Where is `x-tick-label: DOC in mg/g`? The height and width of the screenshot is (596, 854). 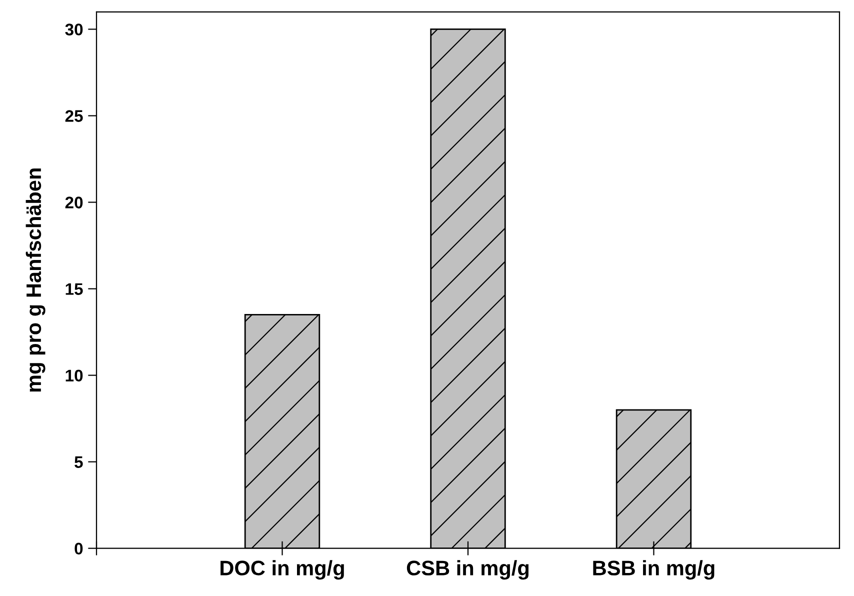
x-tick-label: DOC in mg/g is located at coordinates (282, 570).